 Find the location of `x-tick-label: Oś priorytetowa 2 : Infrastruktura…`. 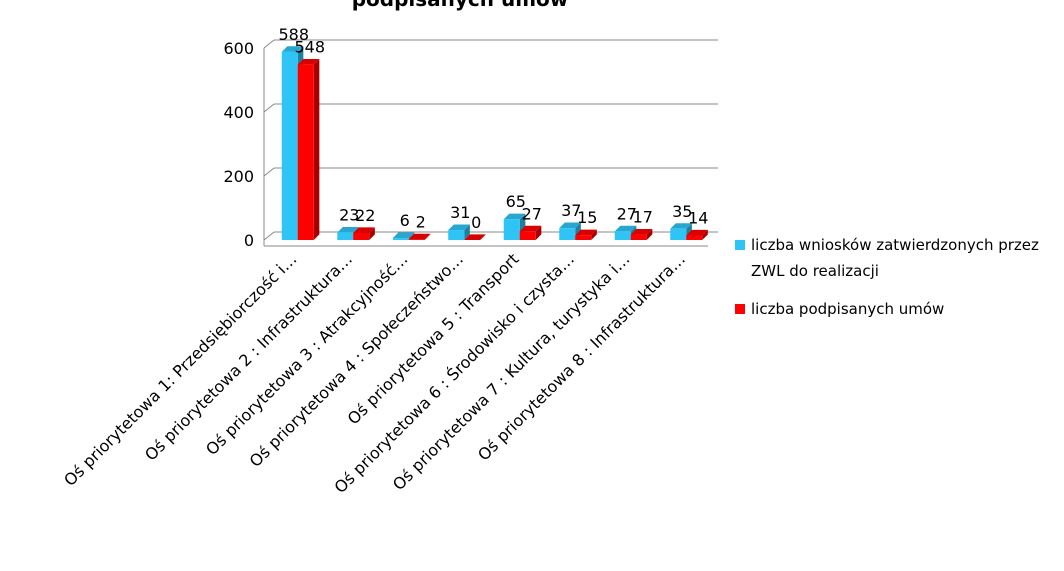

x-tick-label: Oś priorytetowa 2 : Infrastruktura… is located at coordinates (248, 356).